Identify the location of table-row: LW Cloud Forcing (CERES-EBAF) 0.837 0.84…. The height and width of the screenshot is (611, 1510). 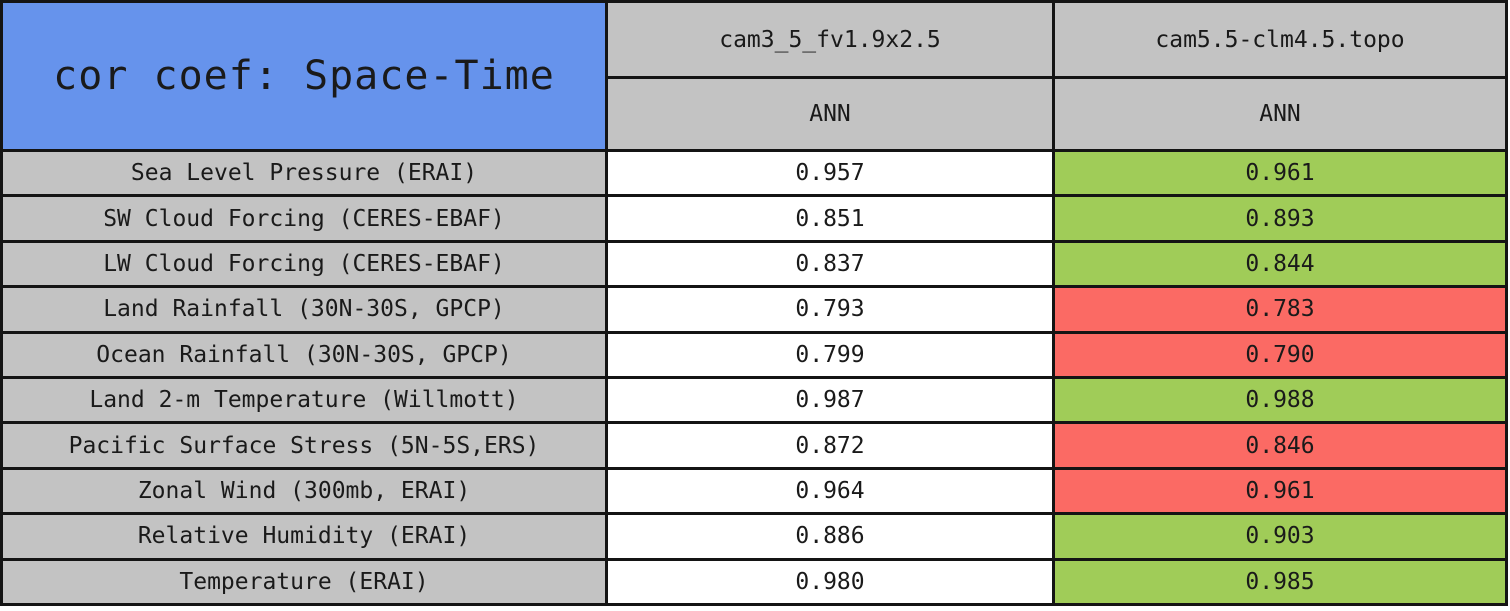
(754, 264).